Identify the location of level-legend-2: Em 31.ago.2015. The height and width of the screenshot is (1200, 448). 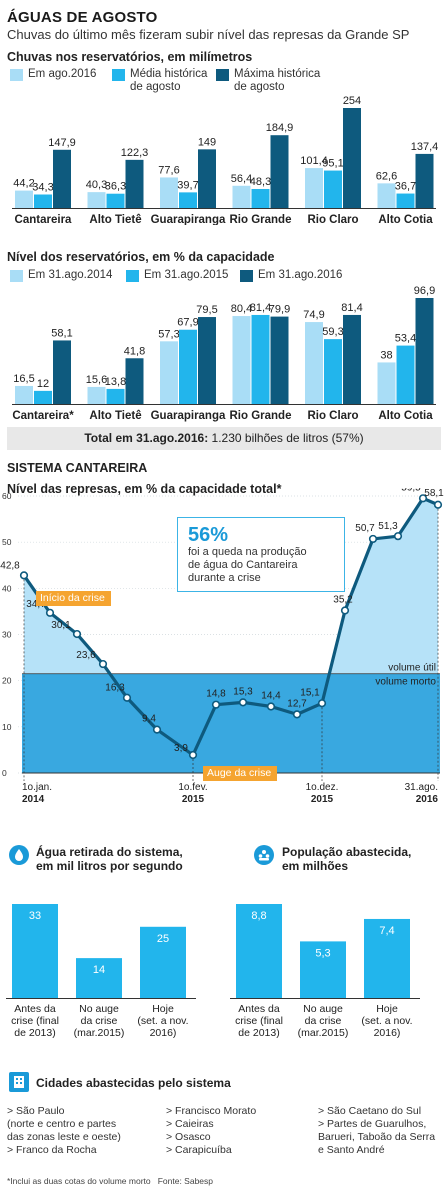
(177, 275).